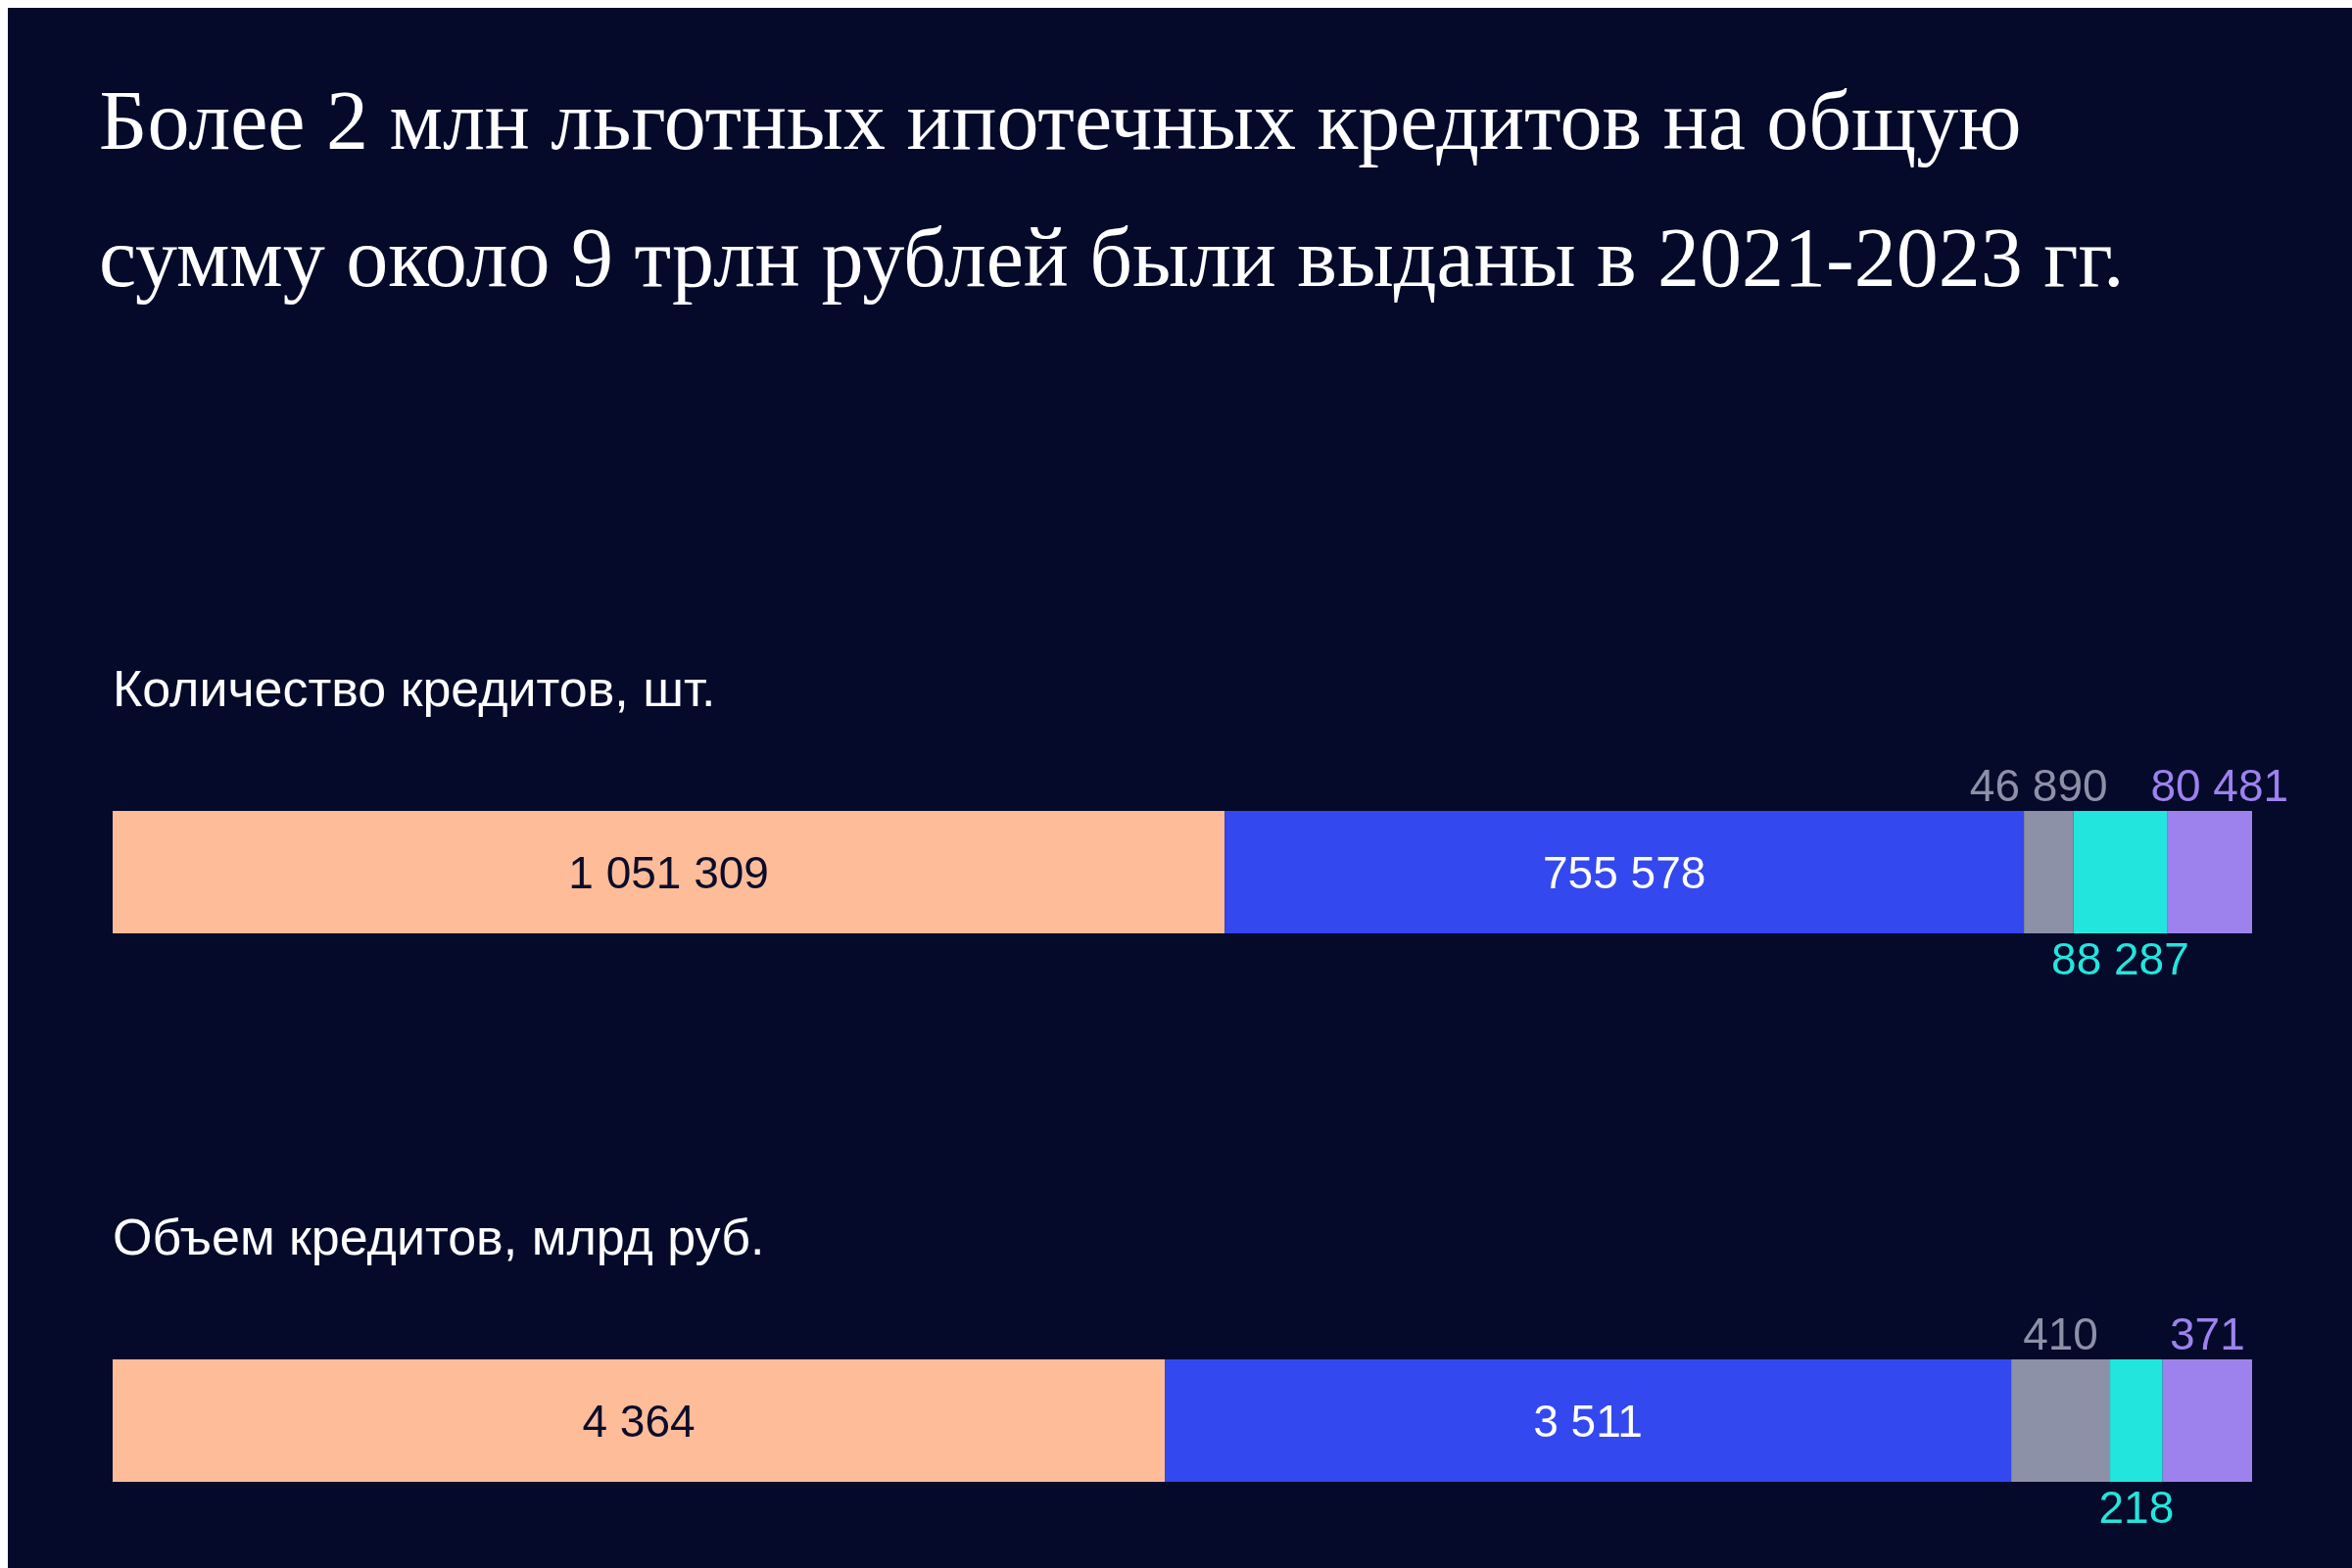  Describe the element at coordinates (2136, 1507) in the screenshot. I see `data-label: 218` at that location.